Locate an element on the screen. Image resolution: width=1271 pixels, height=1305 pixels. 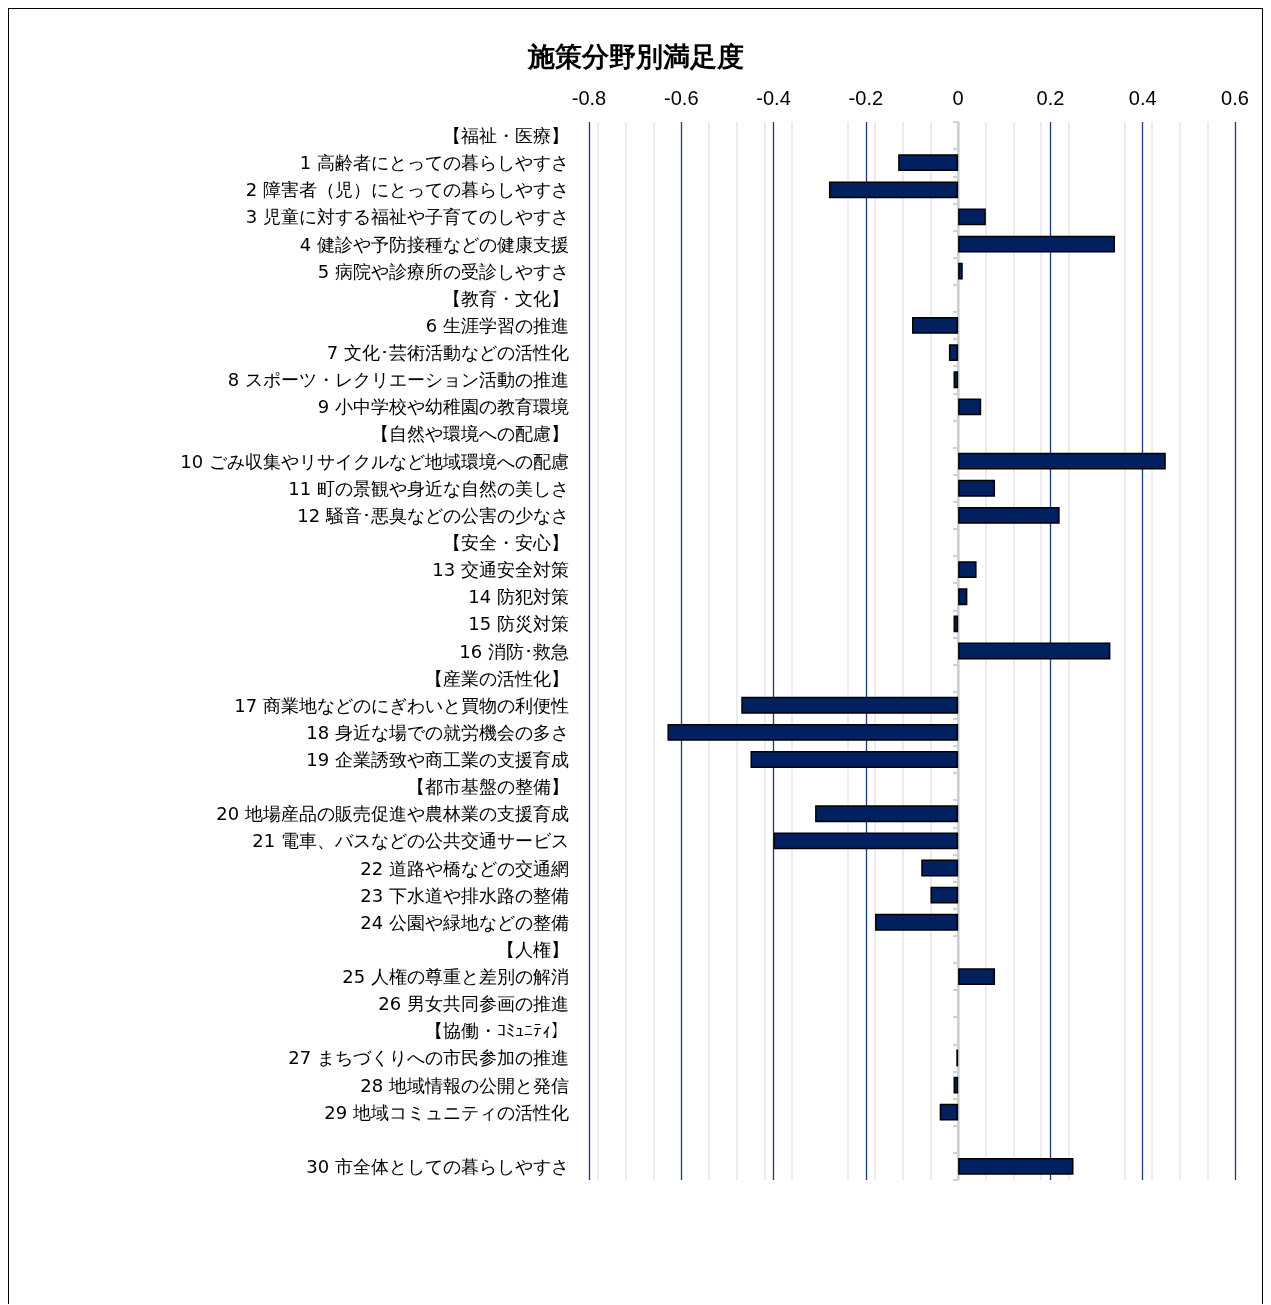
y-tick-label: 23 下水道や排水路の整備 is located at coordinates (464, 895).